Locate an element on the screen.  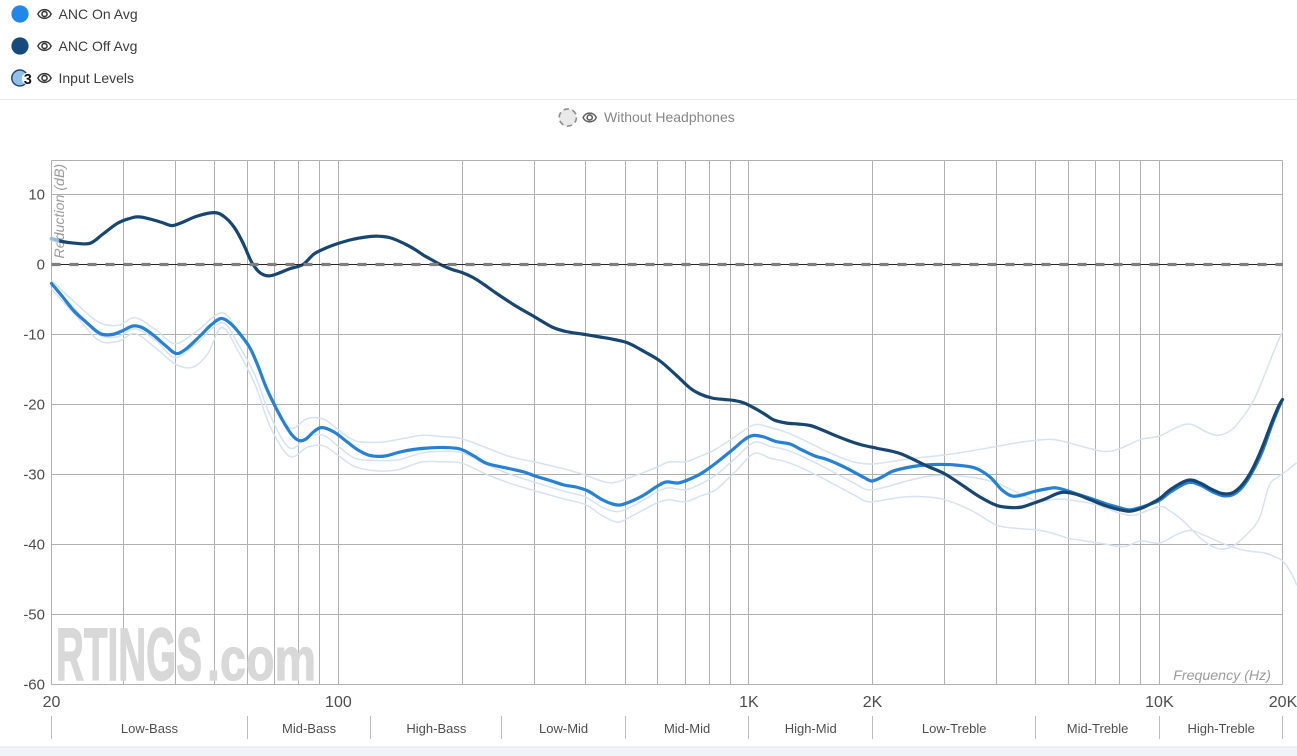
svg-text: RTINGS is located at coordinates (129, 654).